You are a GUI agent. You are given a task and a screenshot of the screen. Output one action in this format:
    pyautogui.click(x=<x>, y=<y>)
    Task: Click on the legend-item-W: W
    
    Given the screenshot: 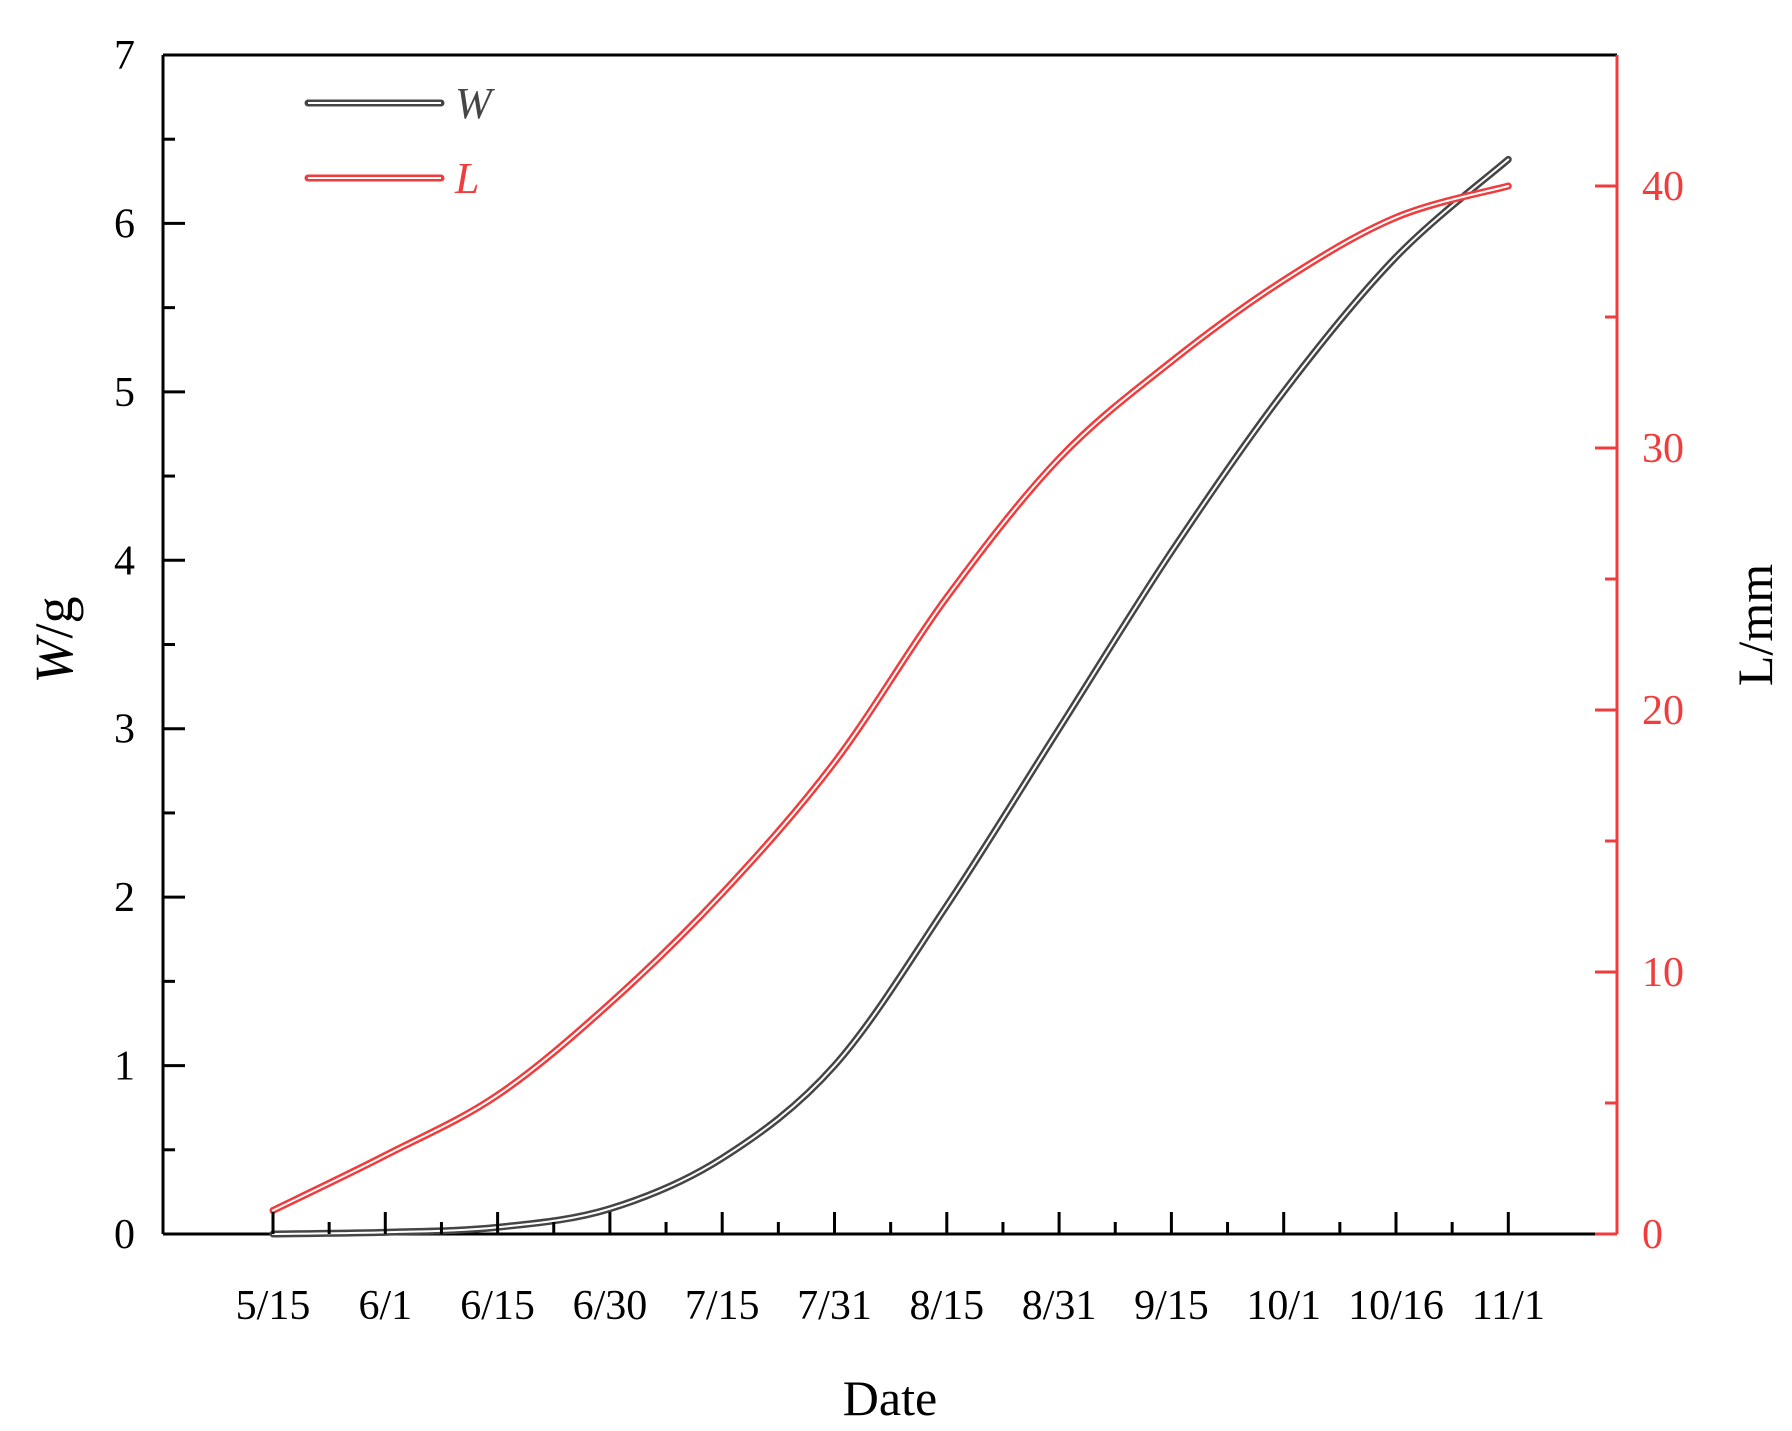 What is the action you would take?
    pyautogui.click(x=399, y=103)
    